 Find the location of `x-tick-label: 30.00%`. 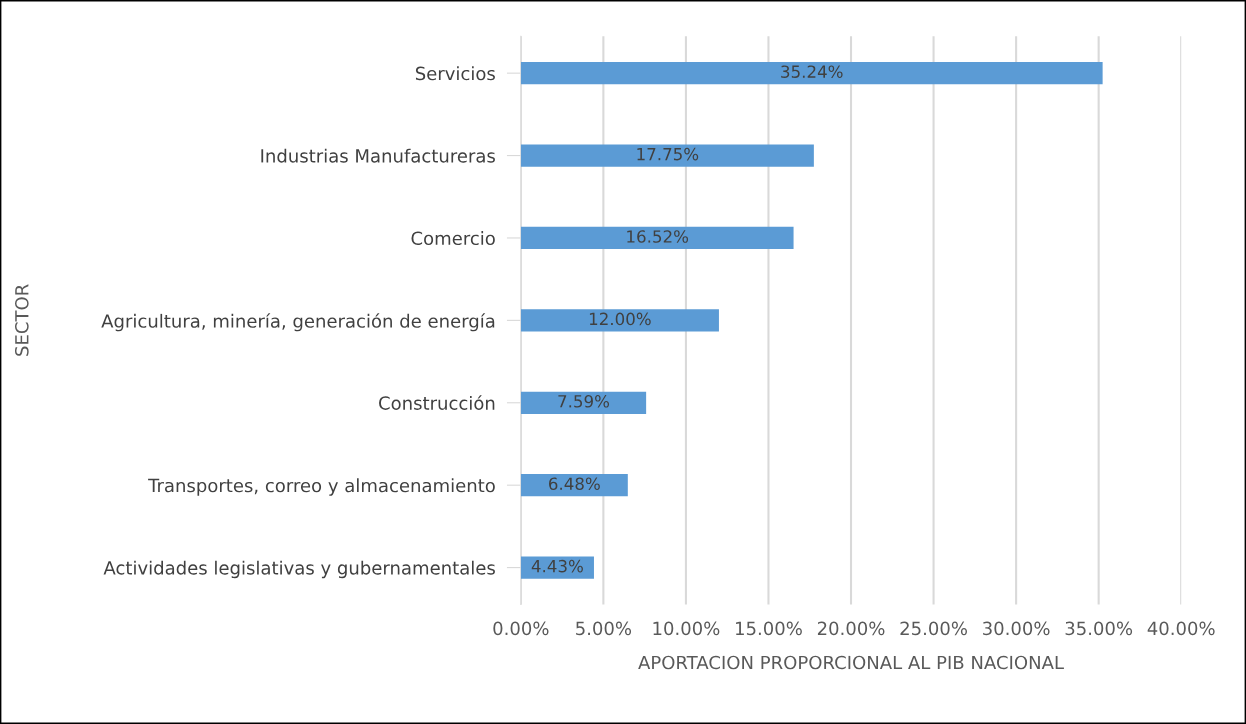

x-tick-label: 30.00% is located at coordinates (1016, 628).